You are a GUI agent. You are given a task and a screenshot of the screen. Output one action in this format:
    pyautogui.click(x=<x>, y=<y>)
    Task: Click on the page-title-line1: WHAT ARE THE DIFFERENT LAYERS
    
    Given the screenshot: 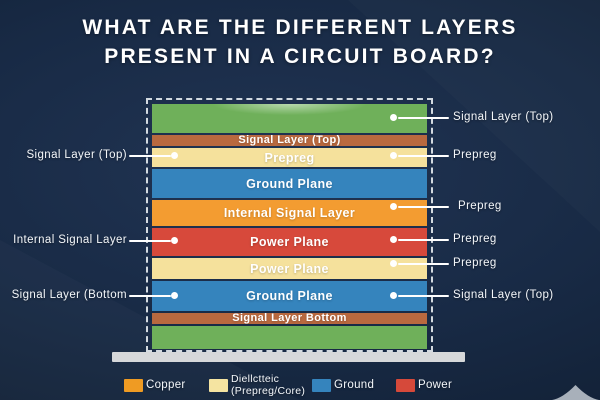 What is the action you would take?
    pyautogui.click(x=300, y=27)
    